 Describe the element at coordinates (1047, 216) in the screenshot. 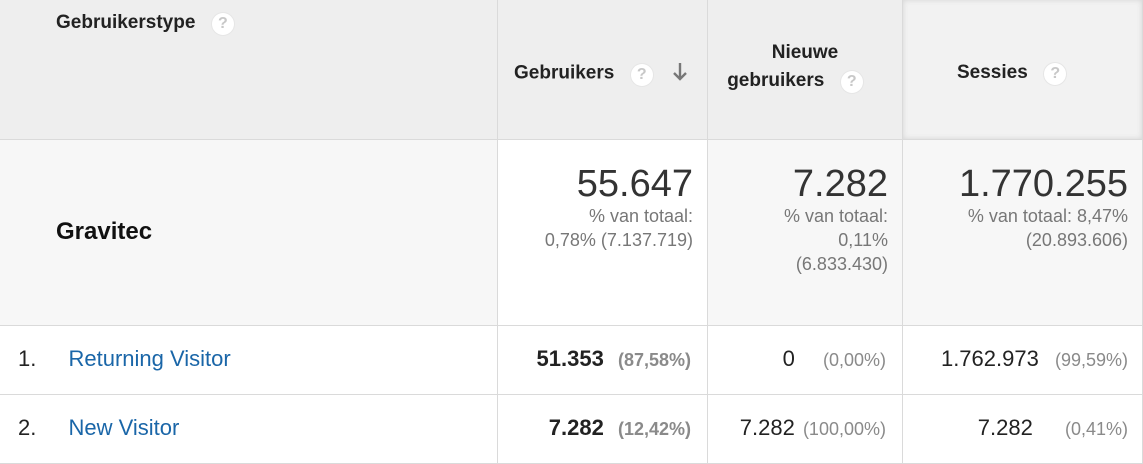

I see `sessions-pct-line1: % van totaal: 8,47%` at that location.